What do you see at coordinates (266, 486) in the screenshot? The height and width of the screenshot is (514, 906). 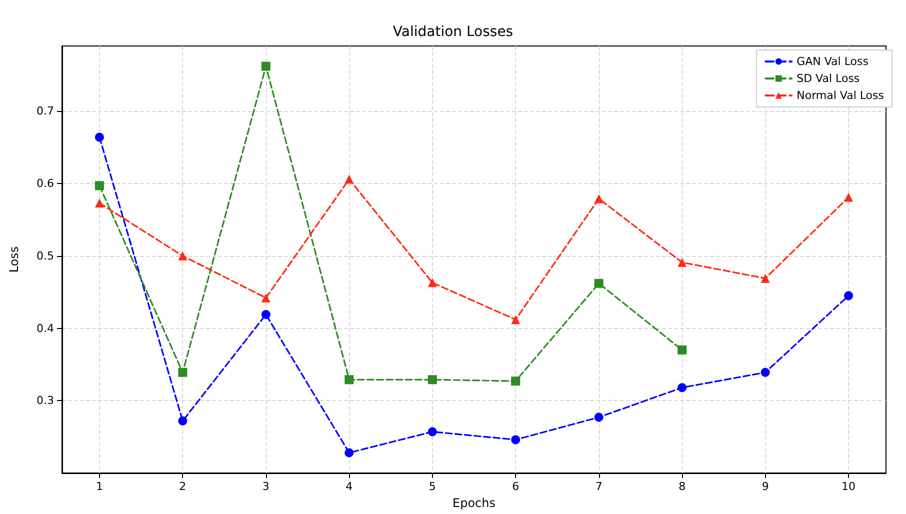 I see `x-tick-label: 3` at bounding box center [266, 486].